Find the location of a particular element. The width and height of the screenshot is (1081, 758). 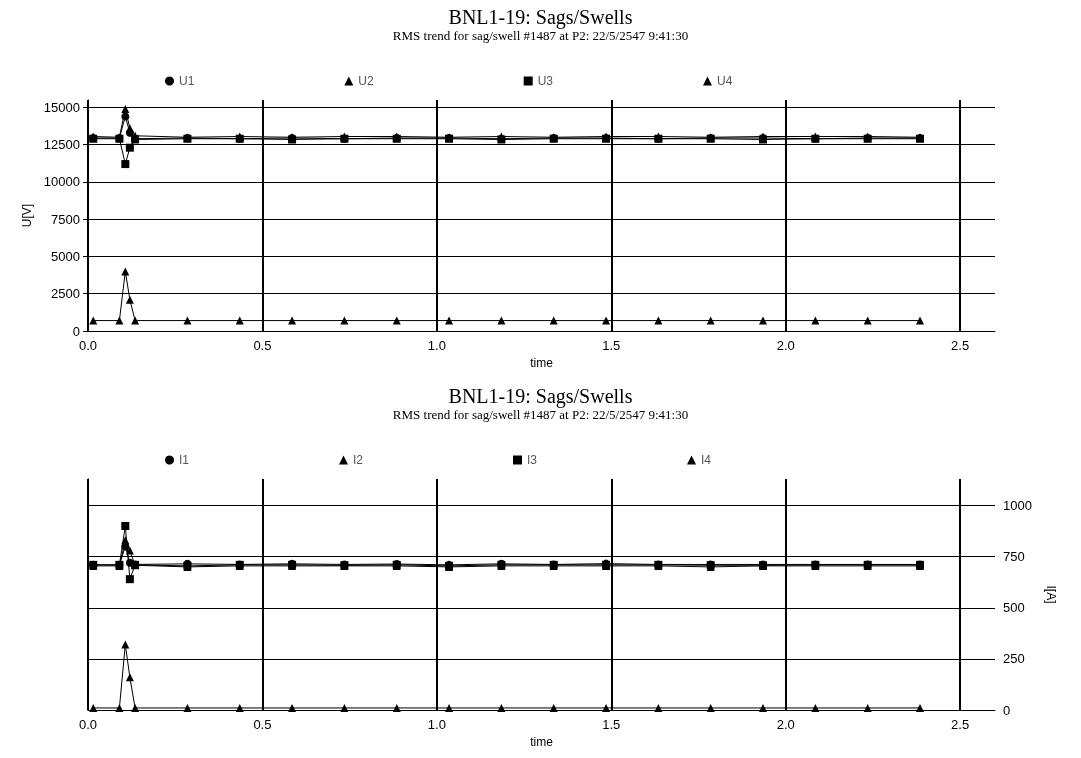

legend-label: I1 is located at coordinates (184, 460).